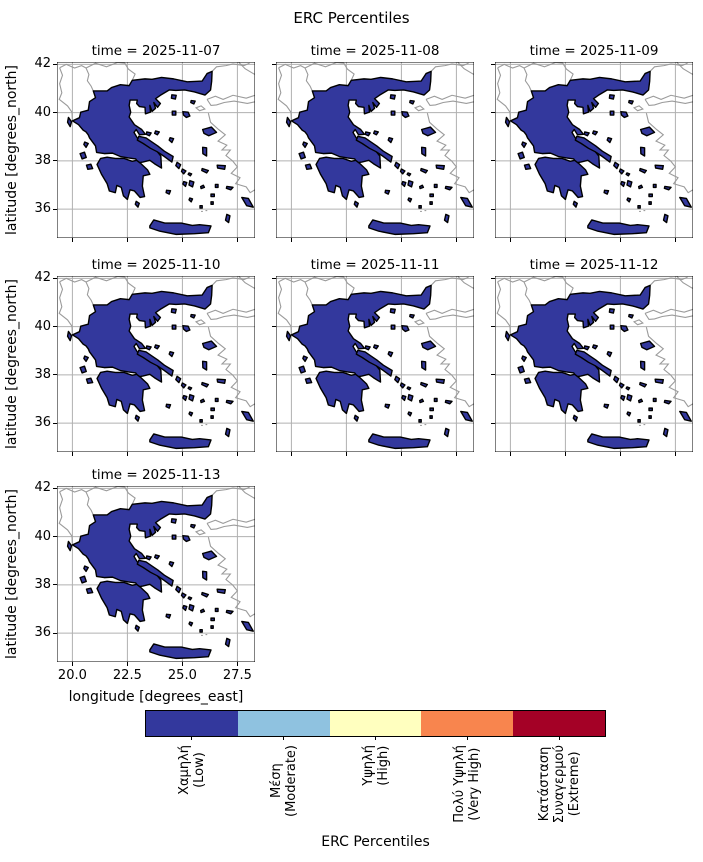 This screenshot has width=703, height=862. What do you see at coordinates (182, 675) in the screenshot?
I see `x-tick-label: 25.0` at bounding box center [182, 675].